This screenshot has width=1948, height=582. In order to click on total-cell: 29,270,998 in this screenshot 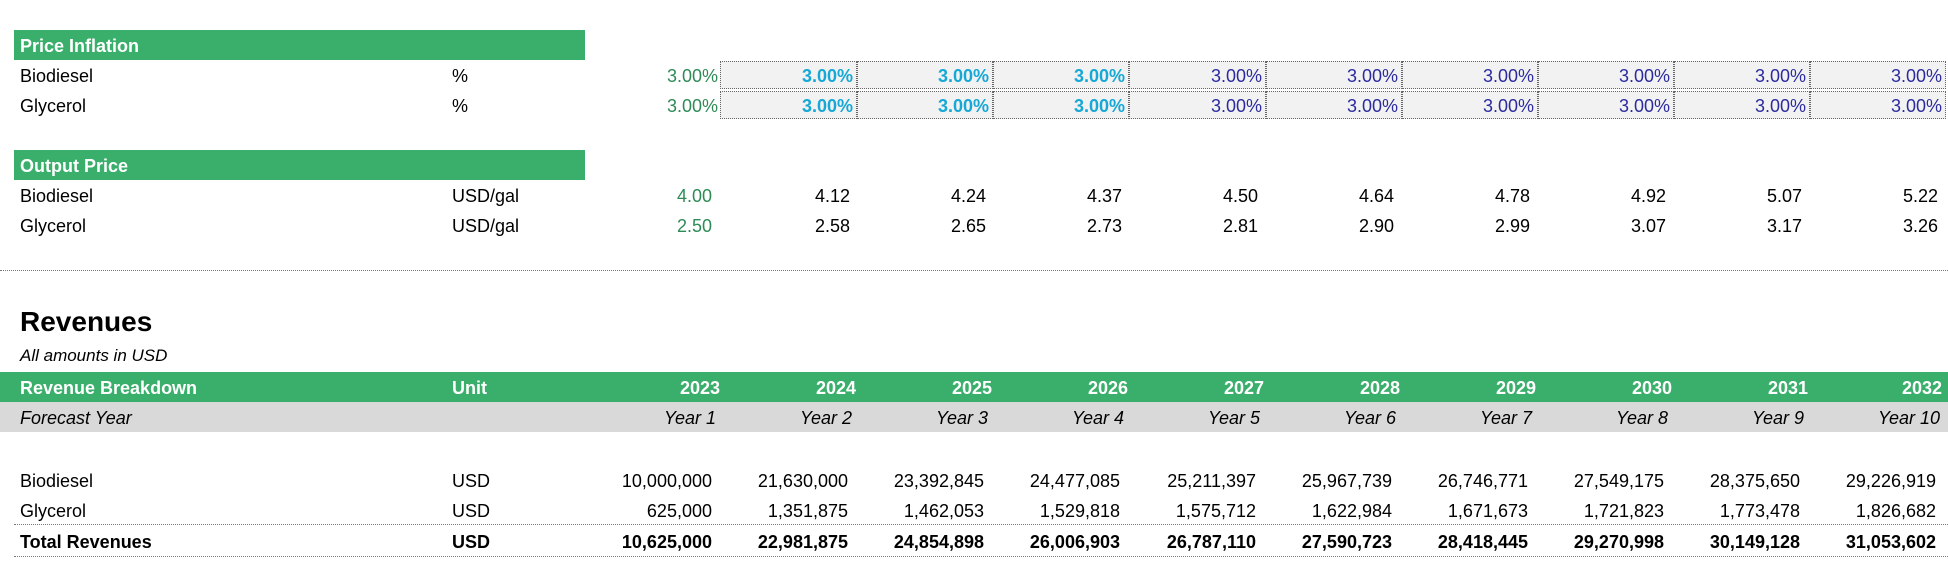, I will do `click(1618, 542)`.